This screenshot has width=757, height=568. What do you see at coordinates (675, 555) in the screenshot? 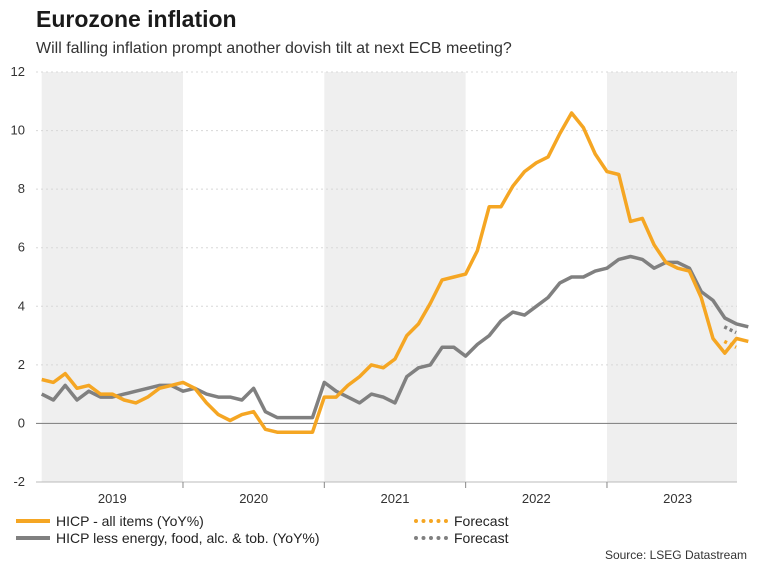
I see `source-note: Source: LSEG Datastream` at bounding box center [675, 555].